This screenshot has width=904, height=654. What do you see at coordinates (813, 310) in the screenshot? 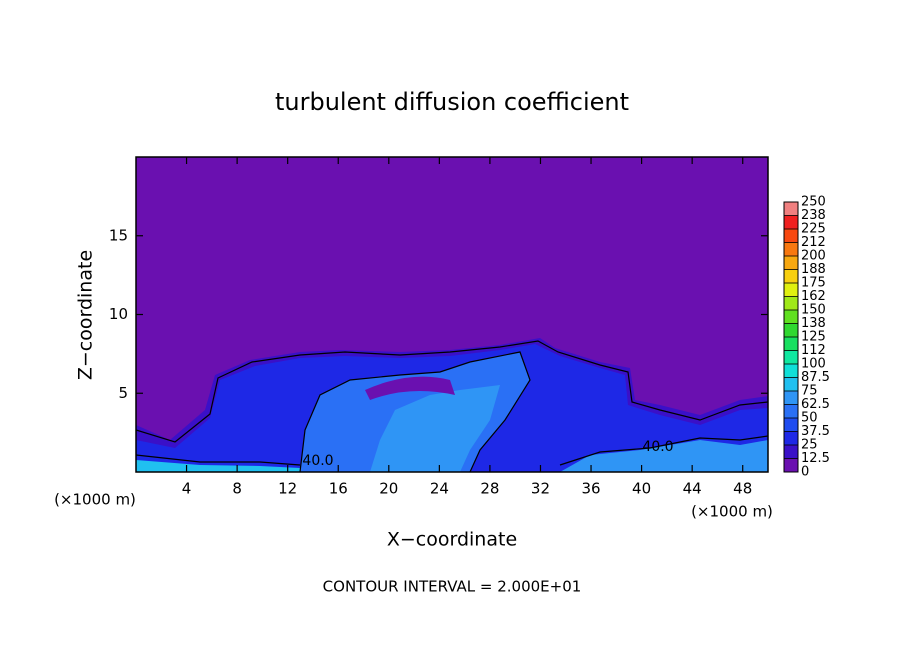
I see `colorbar-label: 150` at bounding box center [813, 310].